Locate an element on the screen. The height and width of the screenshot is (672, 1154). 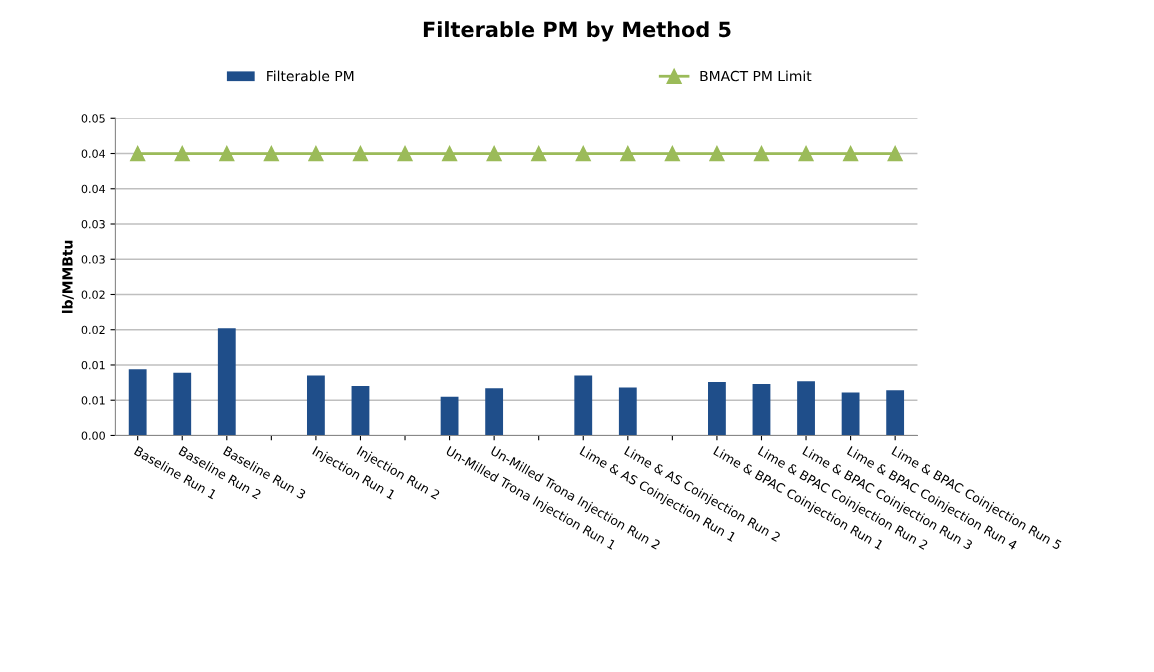
chart-title: Filterable PM by Method 5 is located at coordinates (577, 31).